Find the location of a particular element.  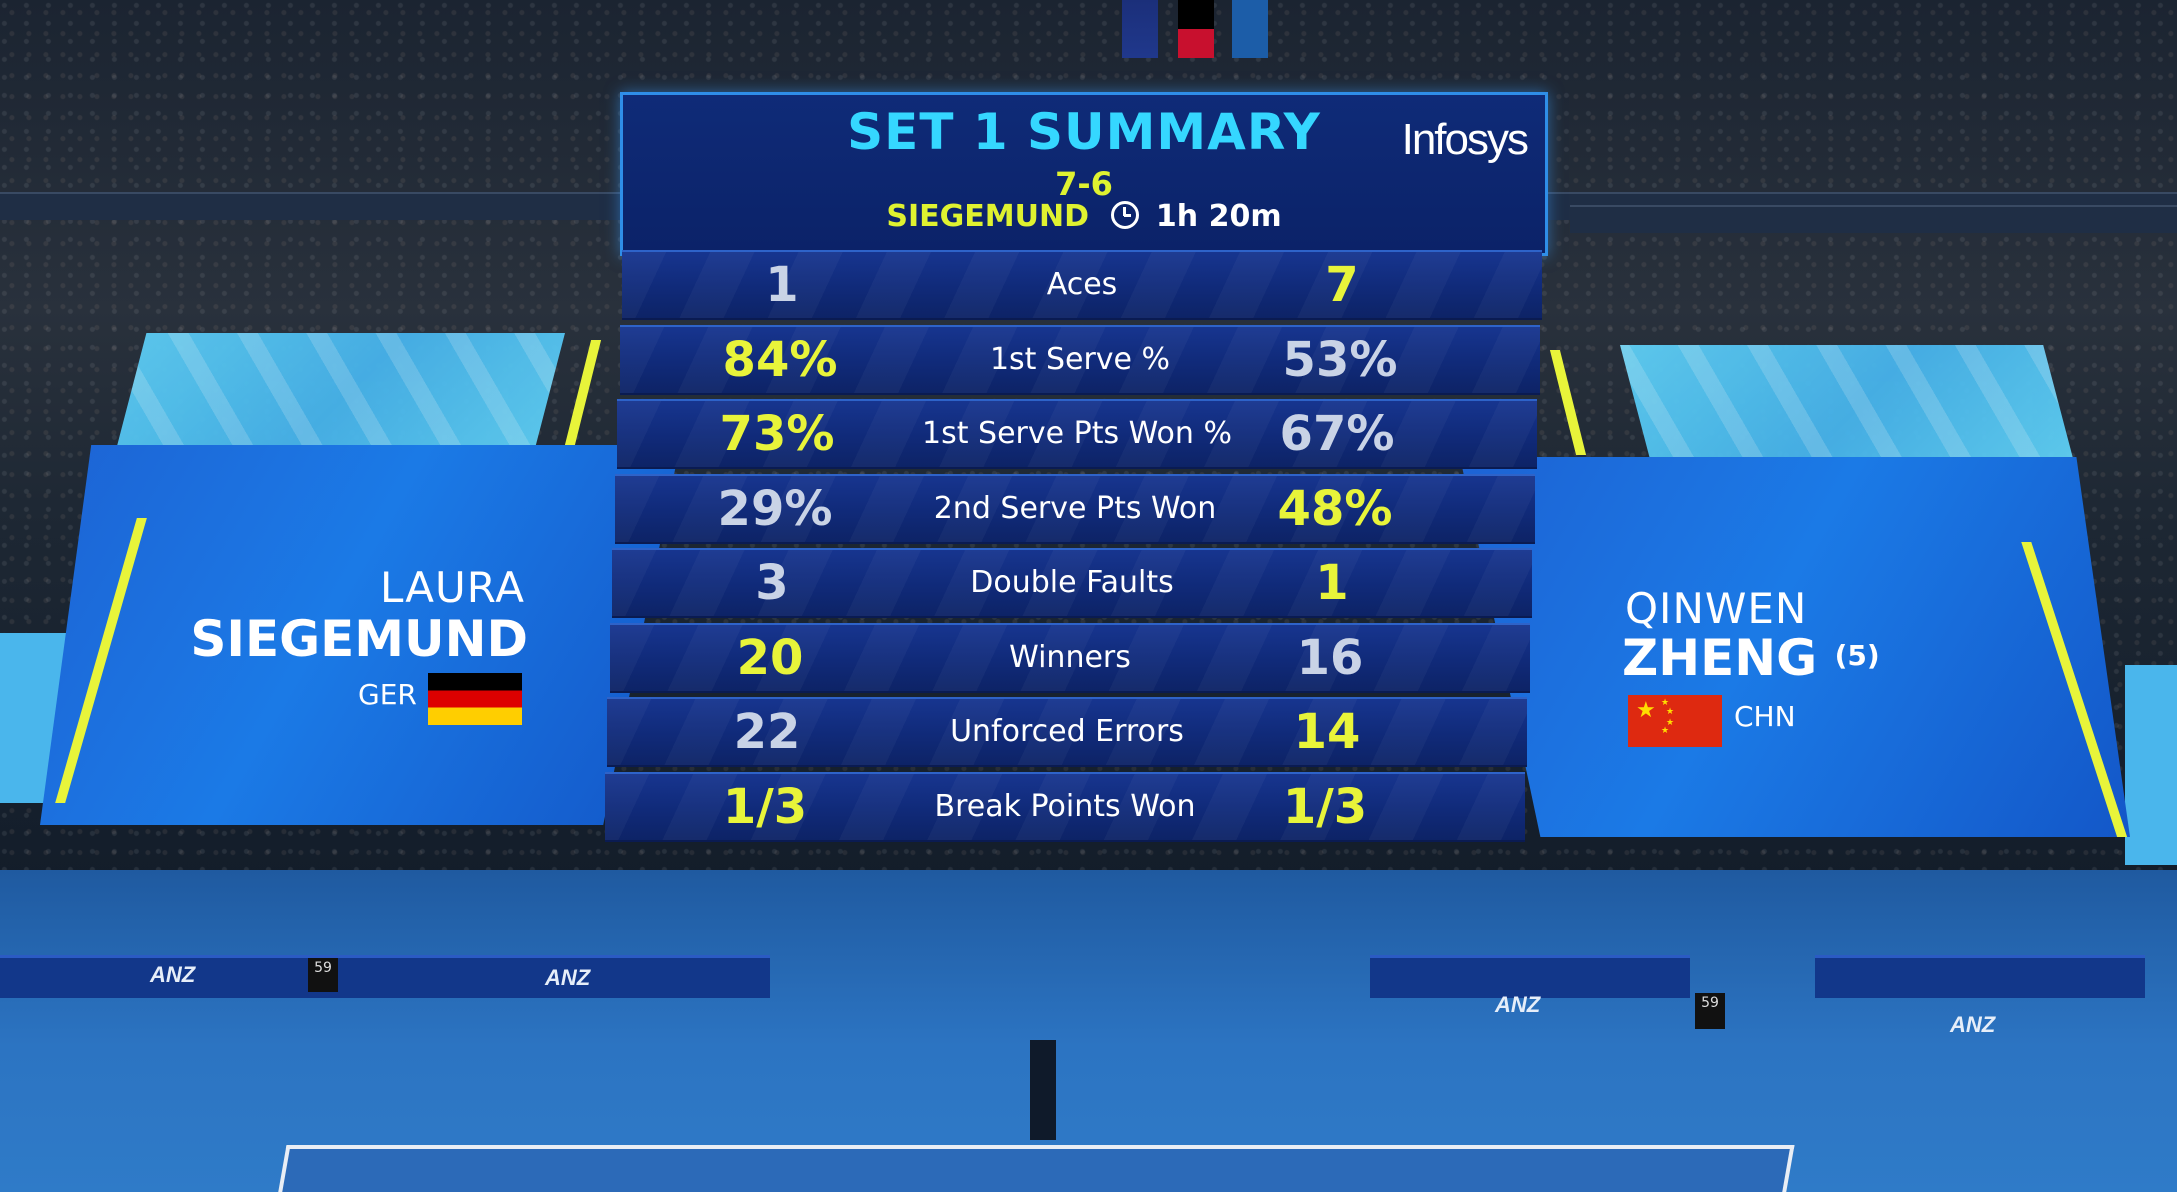

stat-value-right: 67% is located at coordinates (1337, 434).